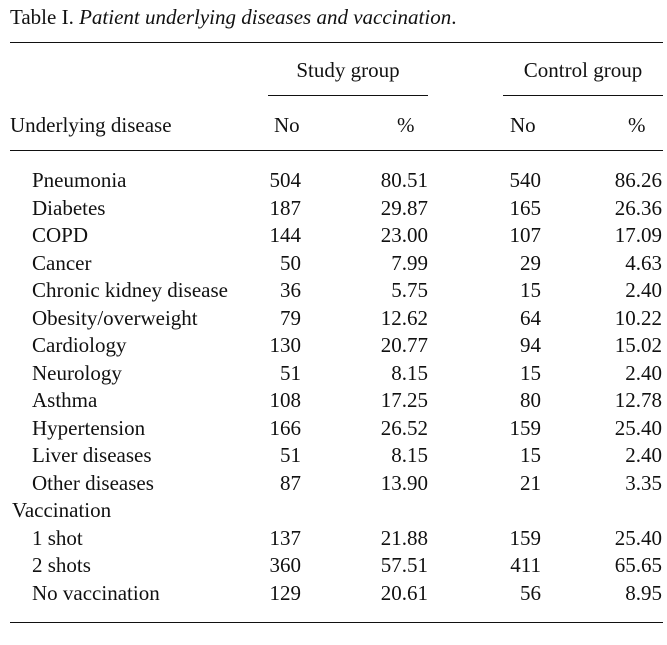 The width and height of the screenshot is (667, 645). I want to click on cell-c-pct: 26.36, so click(638, 207).